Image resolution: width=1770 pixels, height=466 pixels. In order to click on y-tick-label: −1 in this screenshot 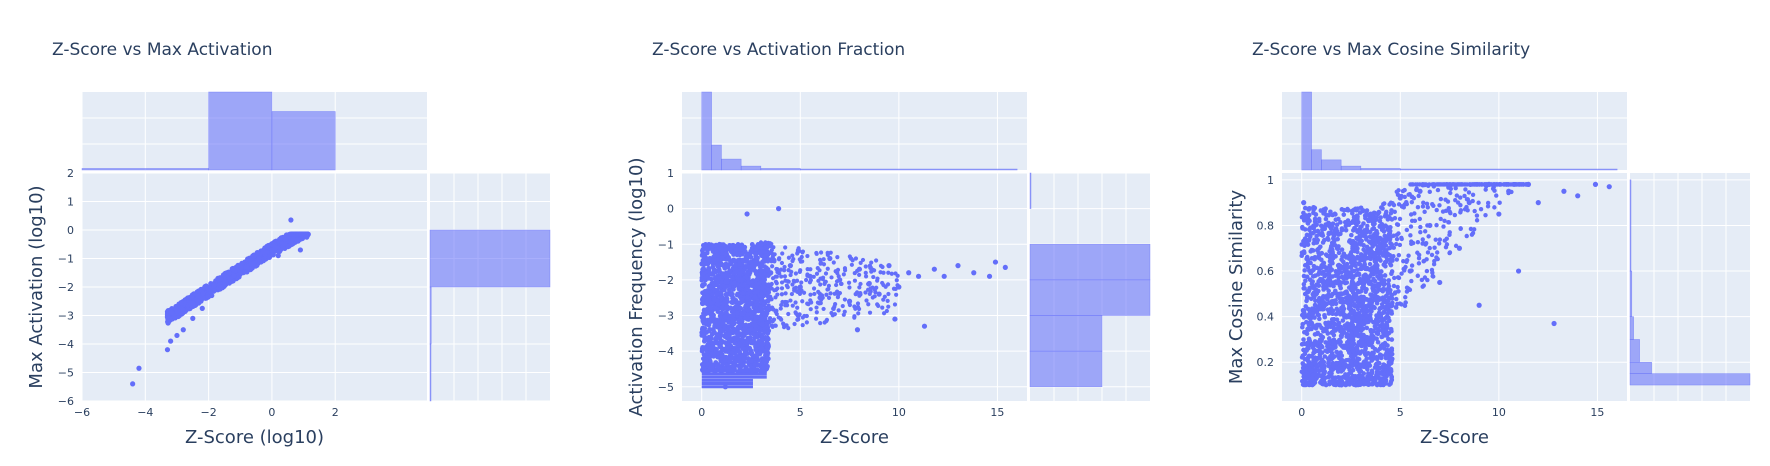, I will do `click(666, 244)`.